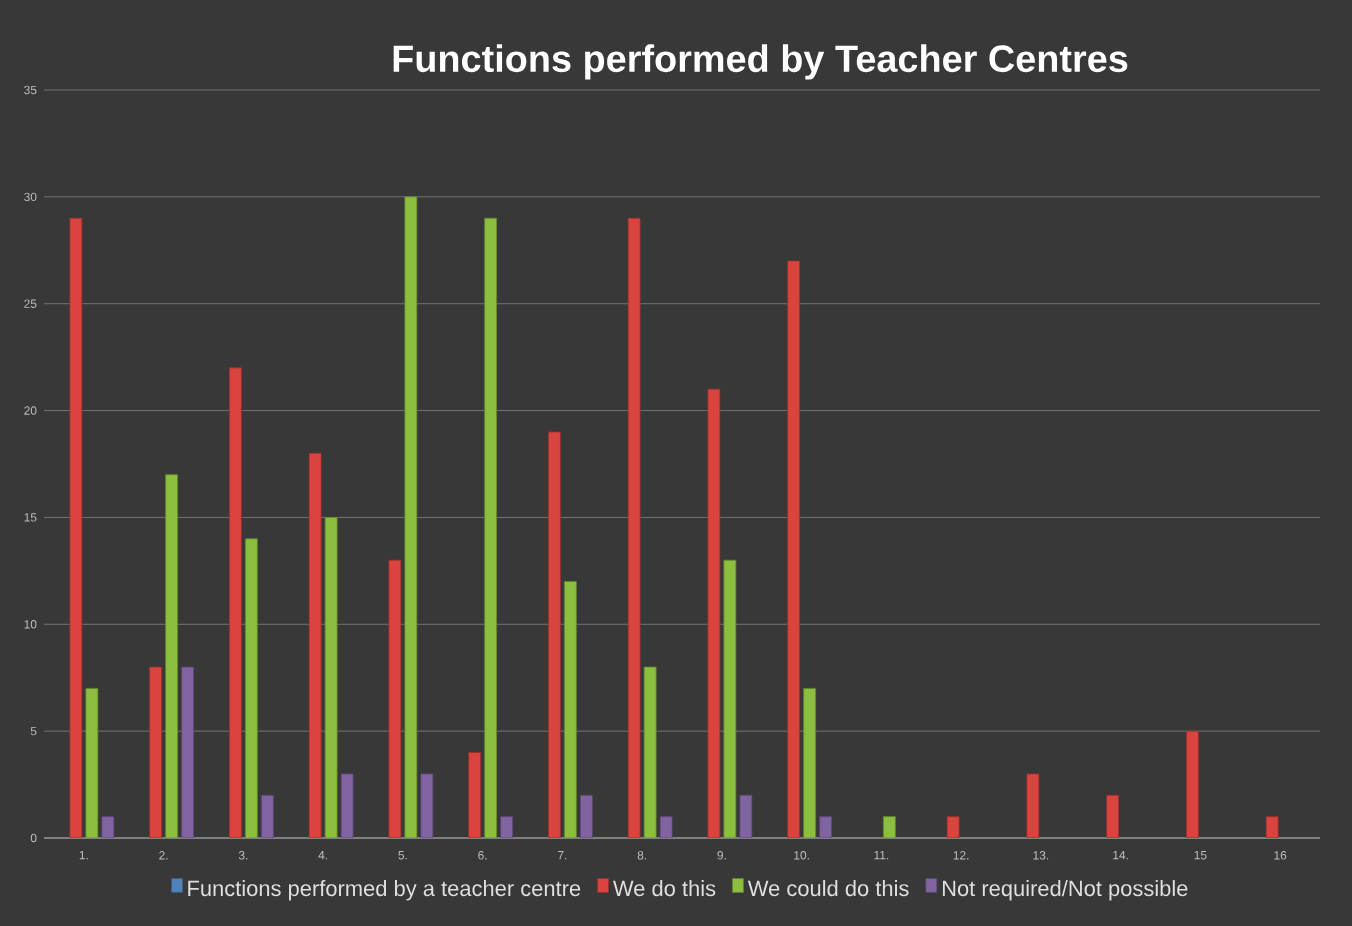 This screenshot has width=1352, height=926. What do you see at coordinates (664, 888) in the screenshot?
I see `legend-label: We do this` at bounding box center [664, 888].